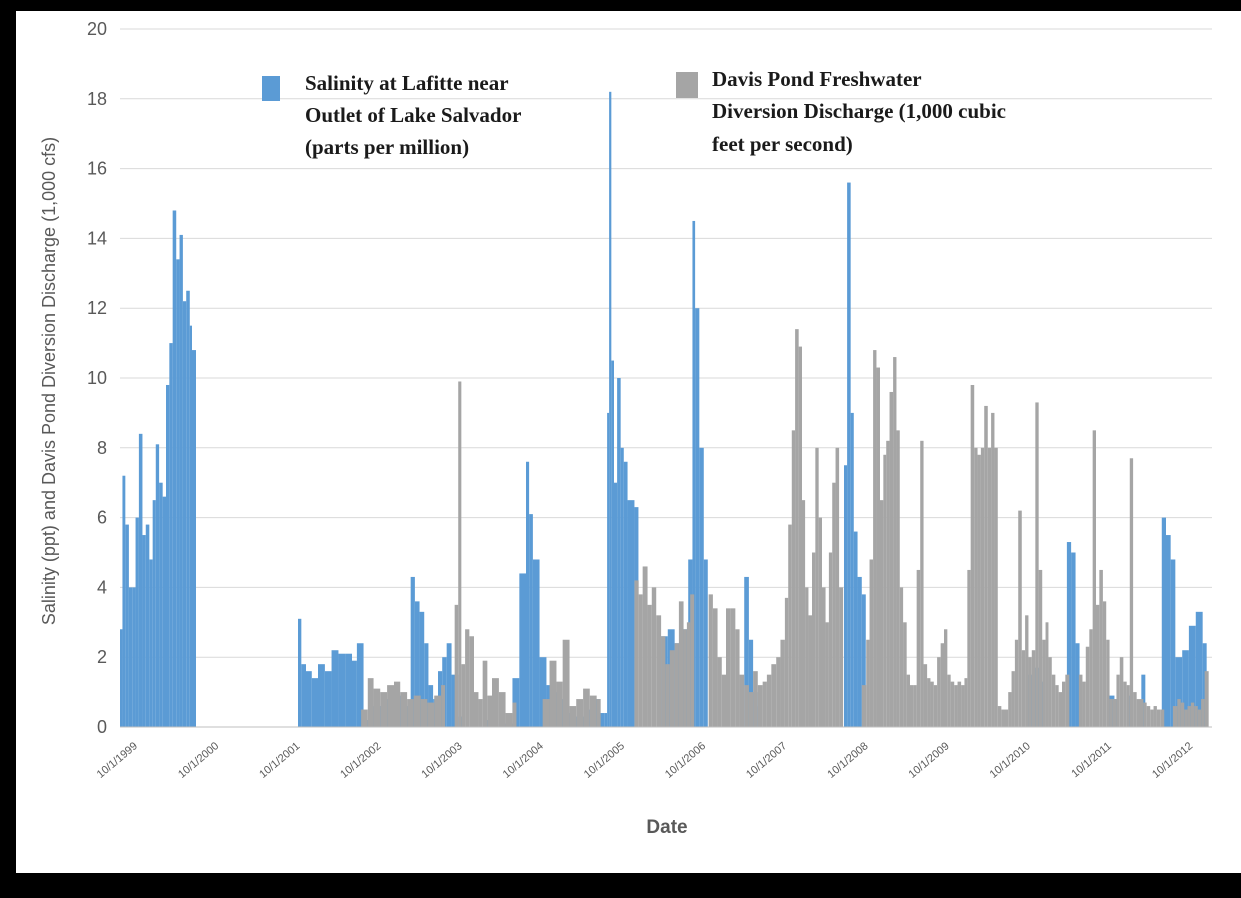 The image size is (1241, 898). Describe the element at coordinates (97, 99) in the screenshot. I see `y-tick-label: 18` at that location.